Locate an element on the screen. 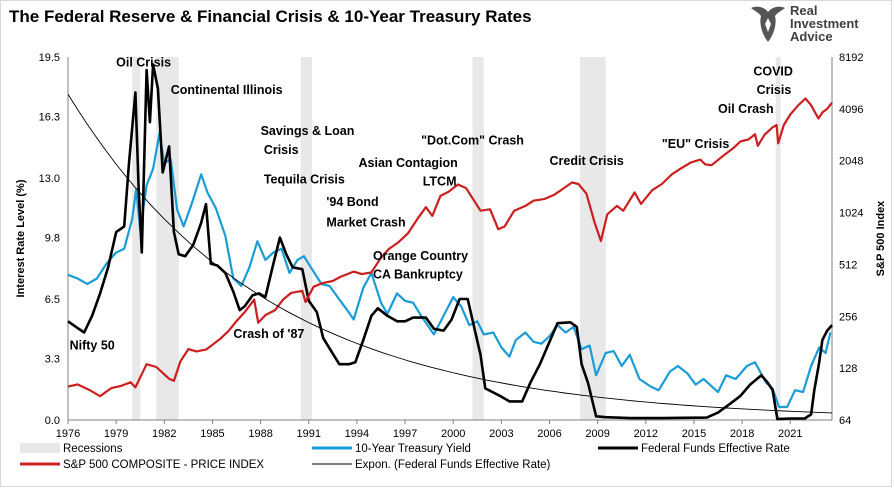 This screenshot has width=894, height=489. x-tick-label: 2003 is located at coordinates (501, 434).